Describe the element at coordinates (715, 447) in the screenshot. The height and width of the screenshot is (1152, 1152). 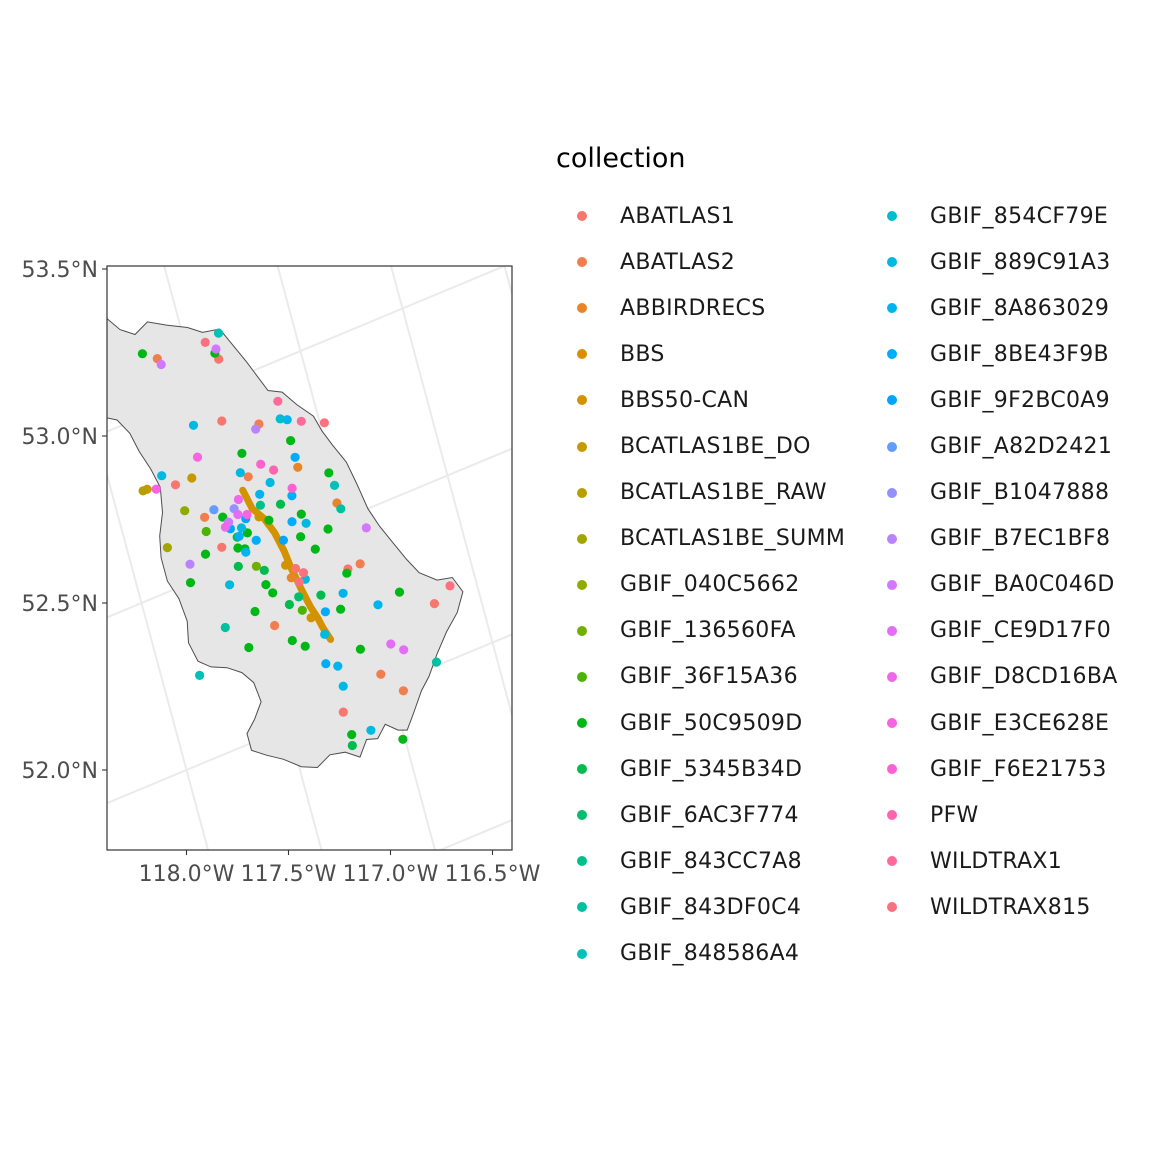
I see `legend-label: BCATLAS1BE_DO` at that location.